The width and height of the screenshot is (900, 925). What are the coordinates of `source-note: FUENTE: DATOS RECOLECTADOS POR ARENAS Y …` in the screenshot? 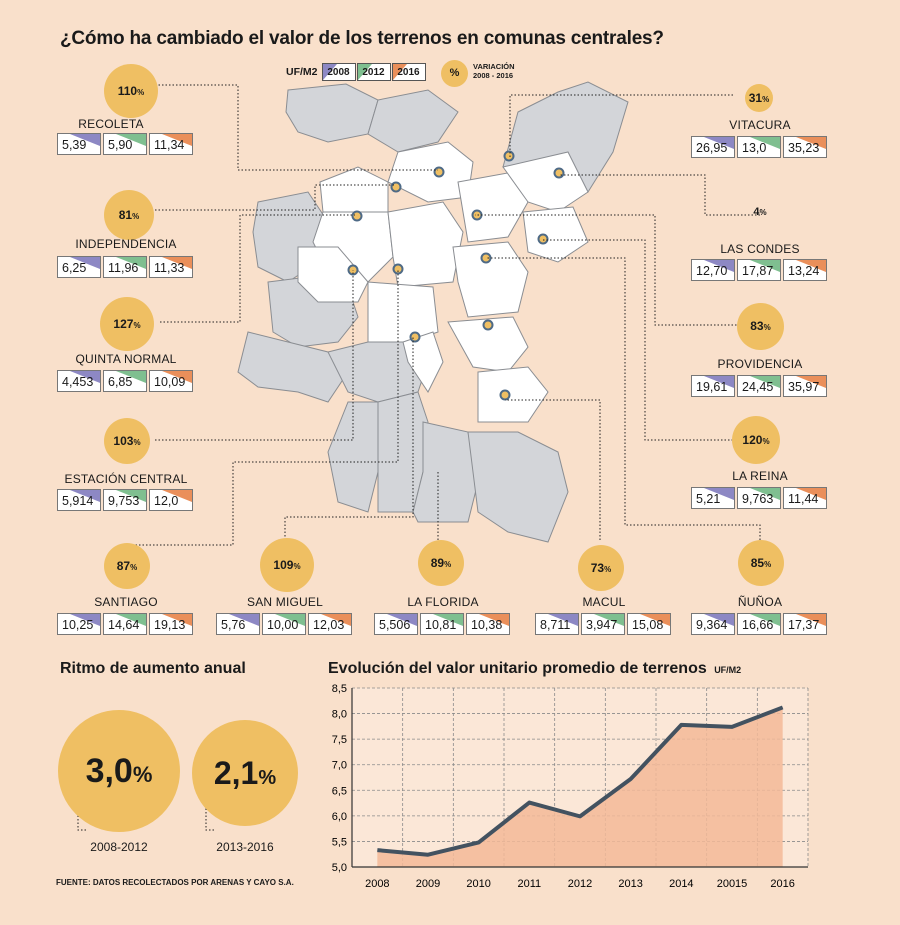 It's located at (175, 882).